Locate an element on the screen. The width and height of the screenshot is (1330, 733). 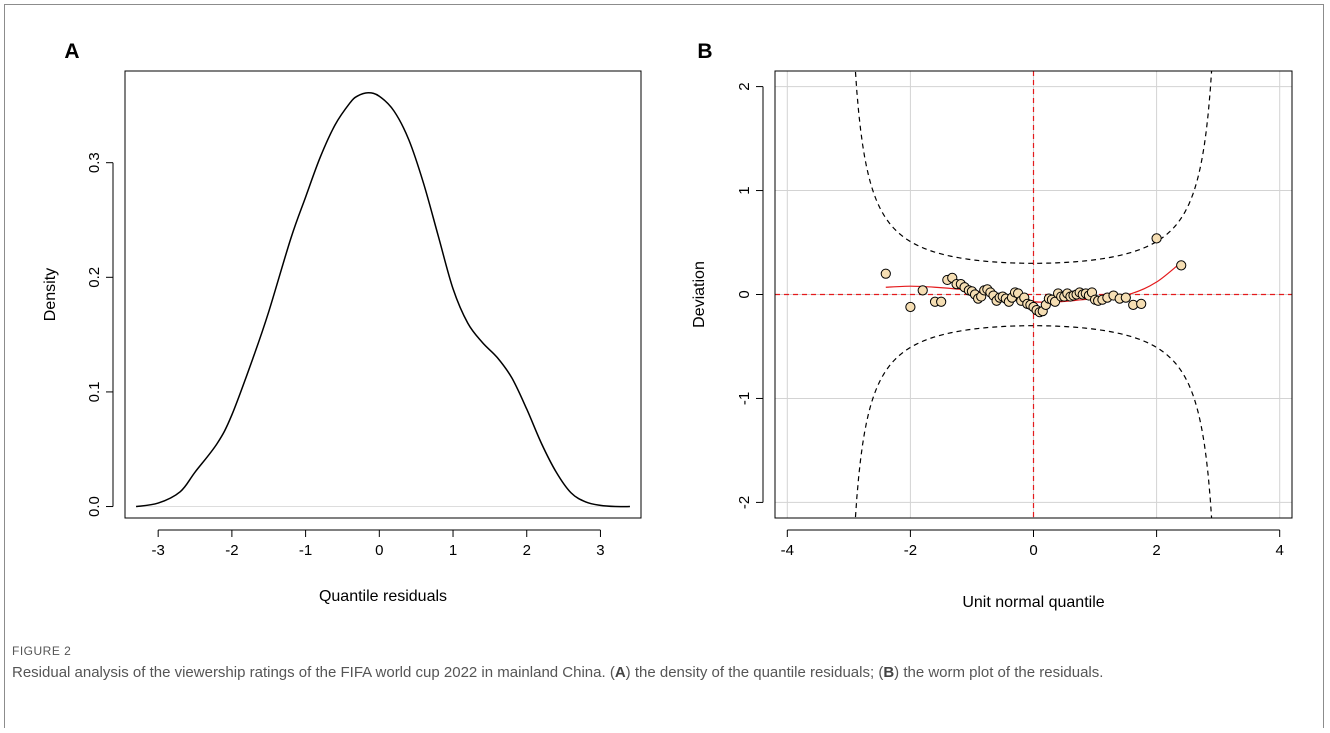
confidence-band-lower is located at coordinates (1033, 421).